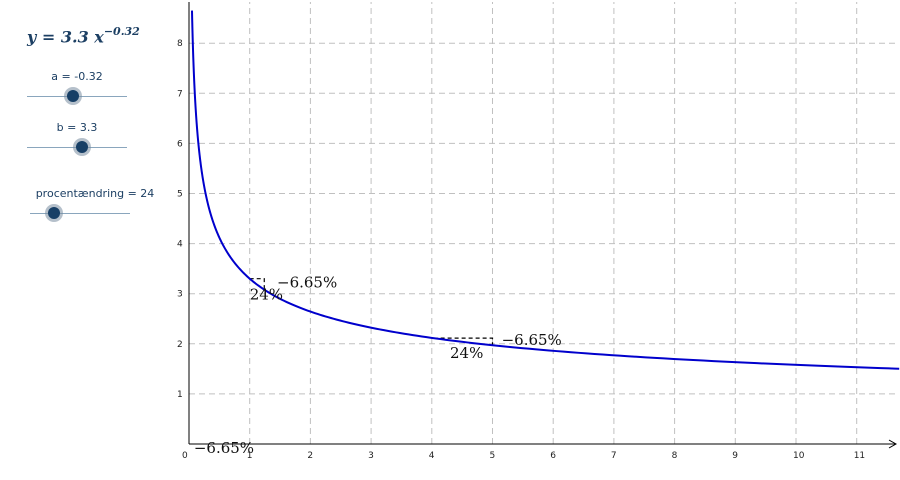 The width and height of the screenshot is (900, 480). I want to click on x-tick-labels: 0 1 2 3 4 5 6 7 8 9 10 11, so click(523, 456).